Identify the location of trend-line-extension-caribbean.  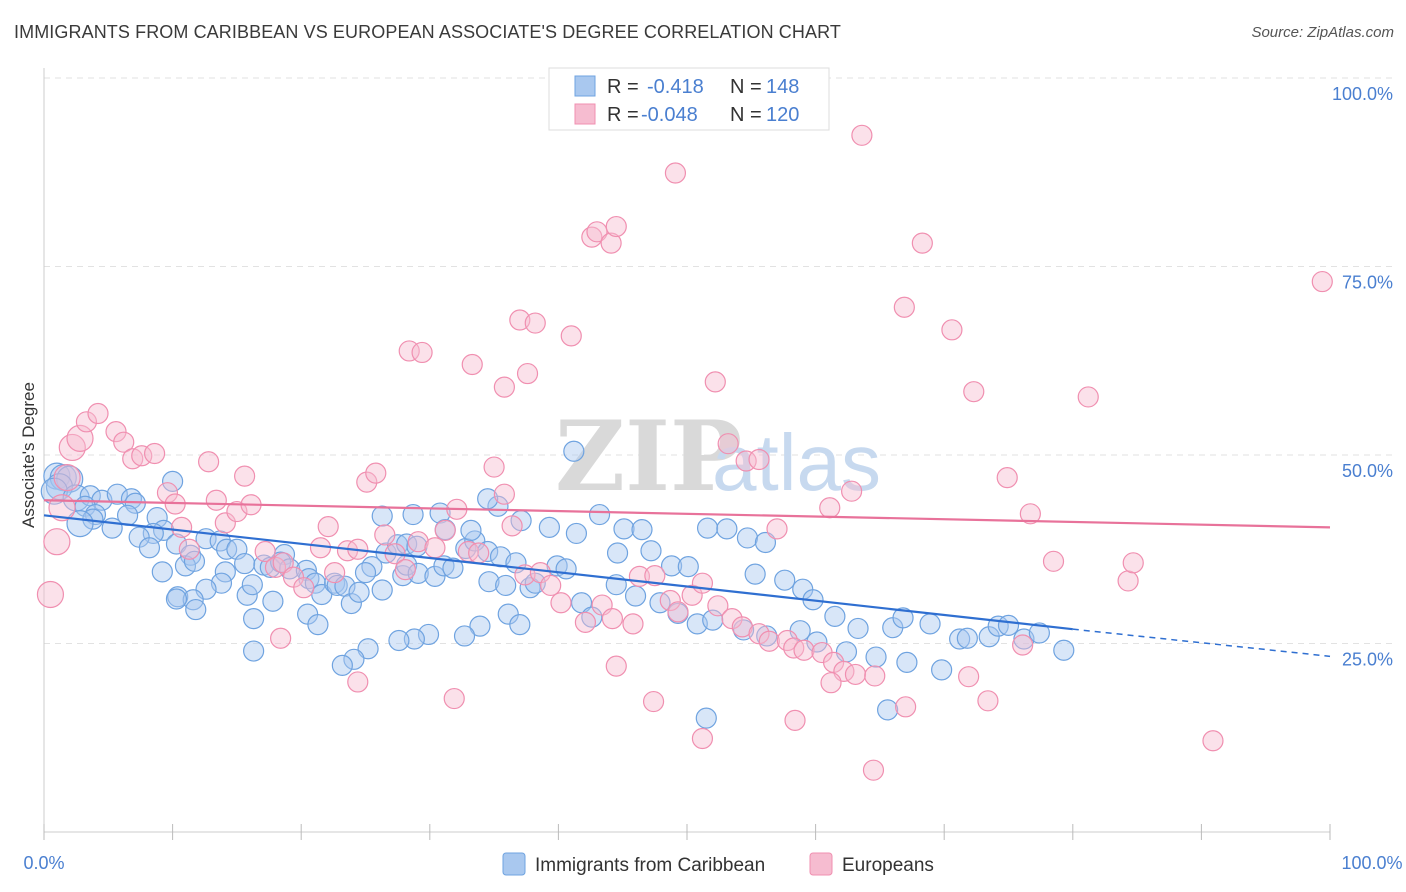
(1201, 643).